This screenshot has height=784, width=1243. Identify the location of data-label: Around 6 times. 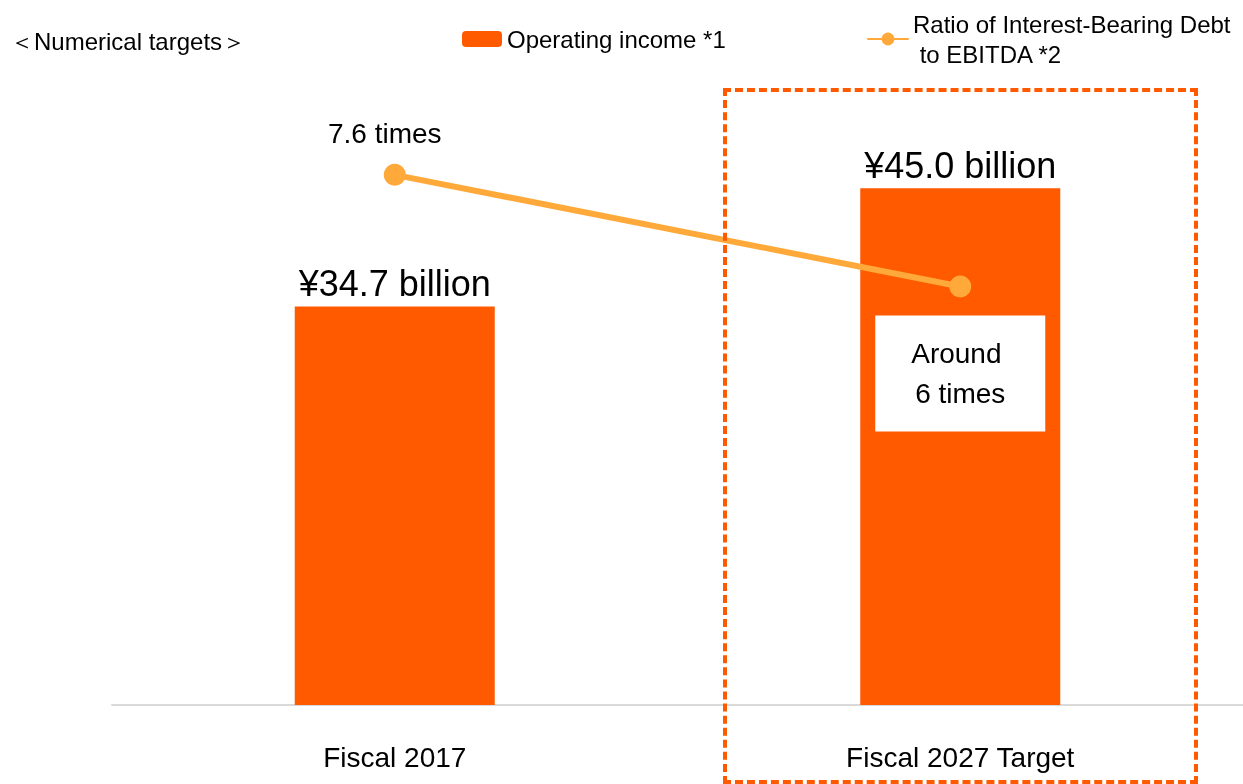
(960, 373).